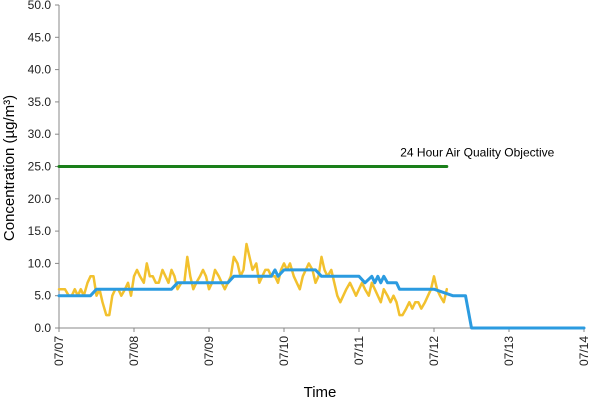  What do you see at coordinates (359, 350) in the screenshot?
I see `x-tick-label: 07/11` at bounding box center [359, 350].